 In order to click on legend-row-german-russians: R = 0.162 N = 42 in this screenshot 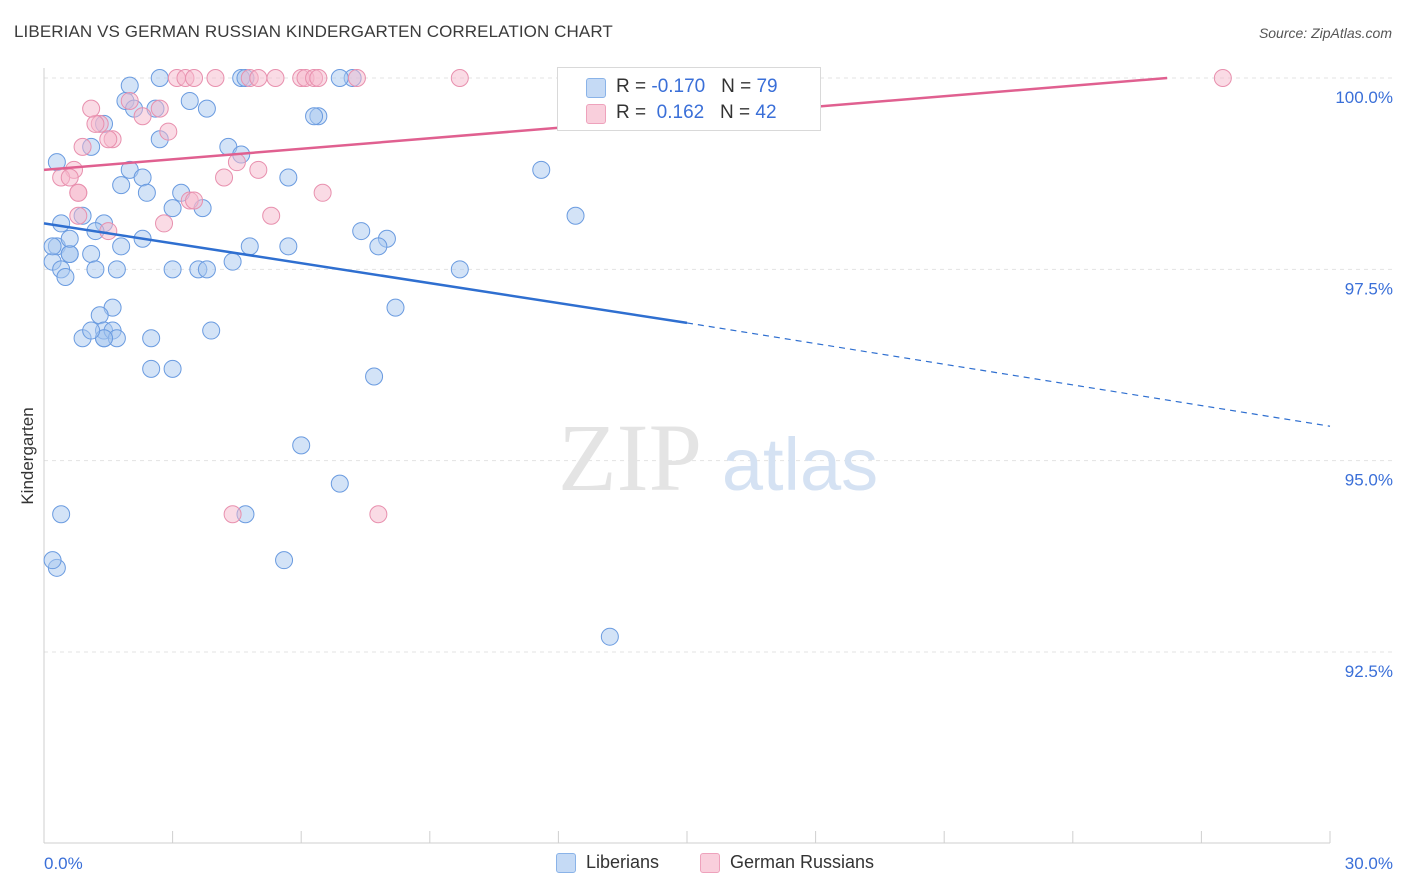, I will do `click(681, 114)`.